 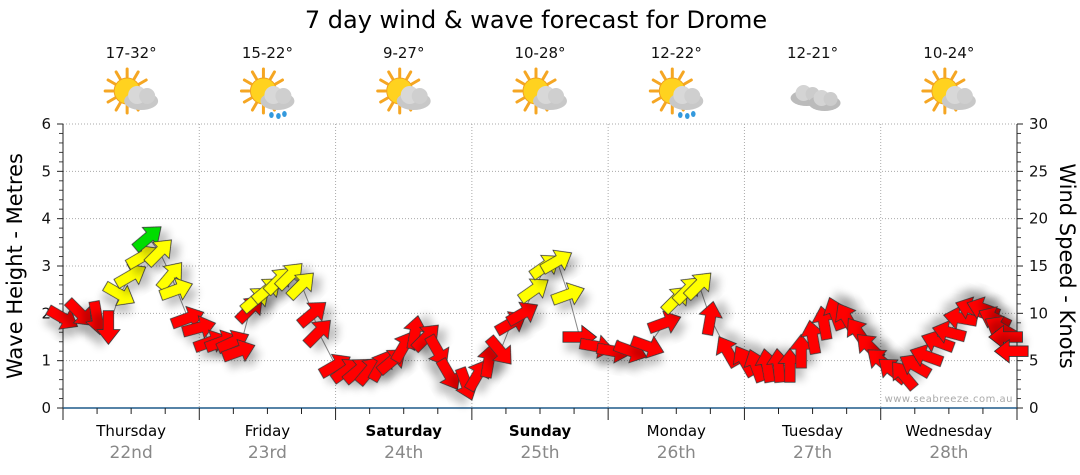 I want to click on watermark: www.seabreeze.com.au, so click(x=949, y=399).